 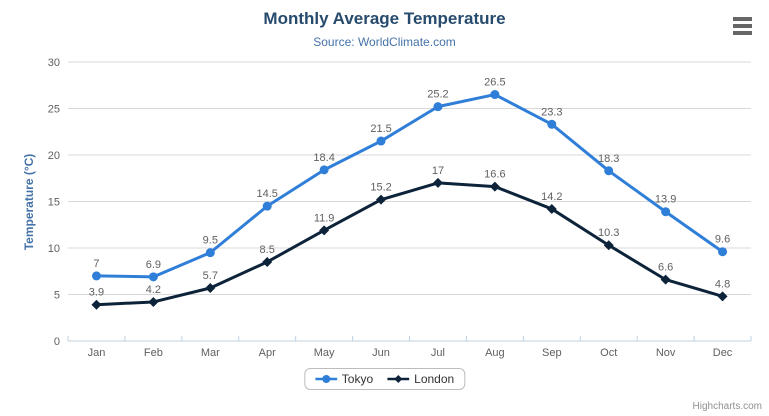 What do you see at coordinates (153, 353) in the screenshot?
I see `x-axis-label: Feb` at bounding box center [153, 353].